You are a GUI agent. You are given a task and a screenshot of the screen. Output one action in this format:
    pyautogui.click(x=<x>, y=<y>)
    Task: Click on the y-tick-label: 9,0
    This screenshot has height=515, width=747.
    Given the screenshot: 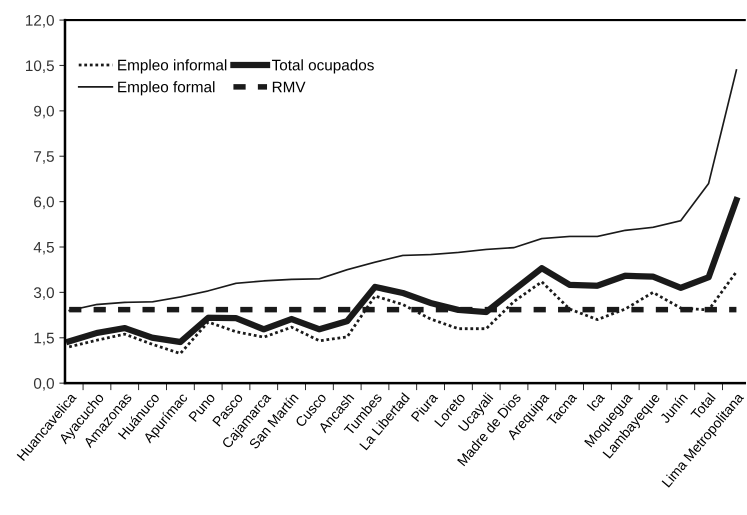 What is the action you would take?
    pyautogui.click(x=44, y=112)
    